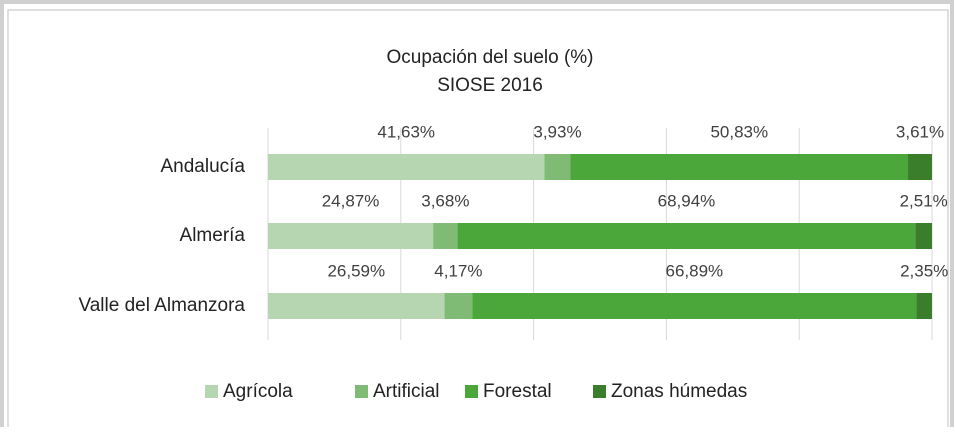  What do you see at coordinates (694, 270) in the screenshot?
I see `data-label: 66,89%` at bounding box center [694, 270].